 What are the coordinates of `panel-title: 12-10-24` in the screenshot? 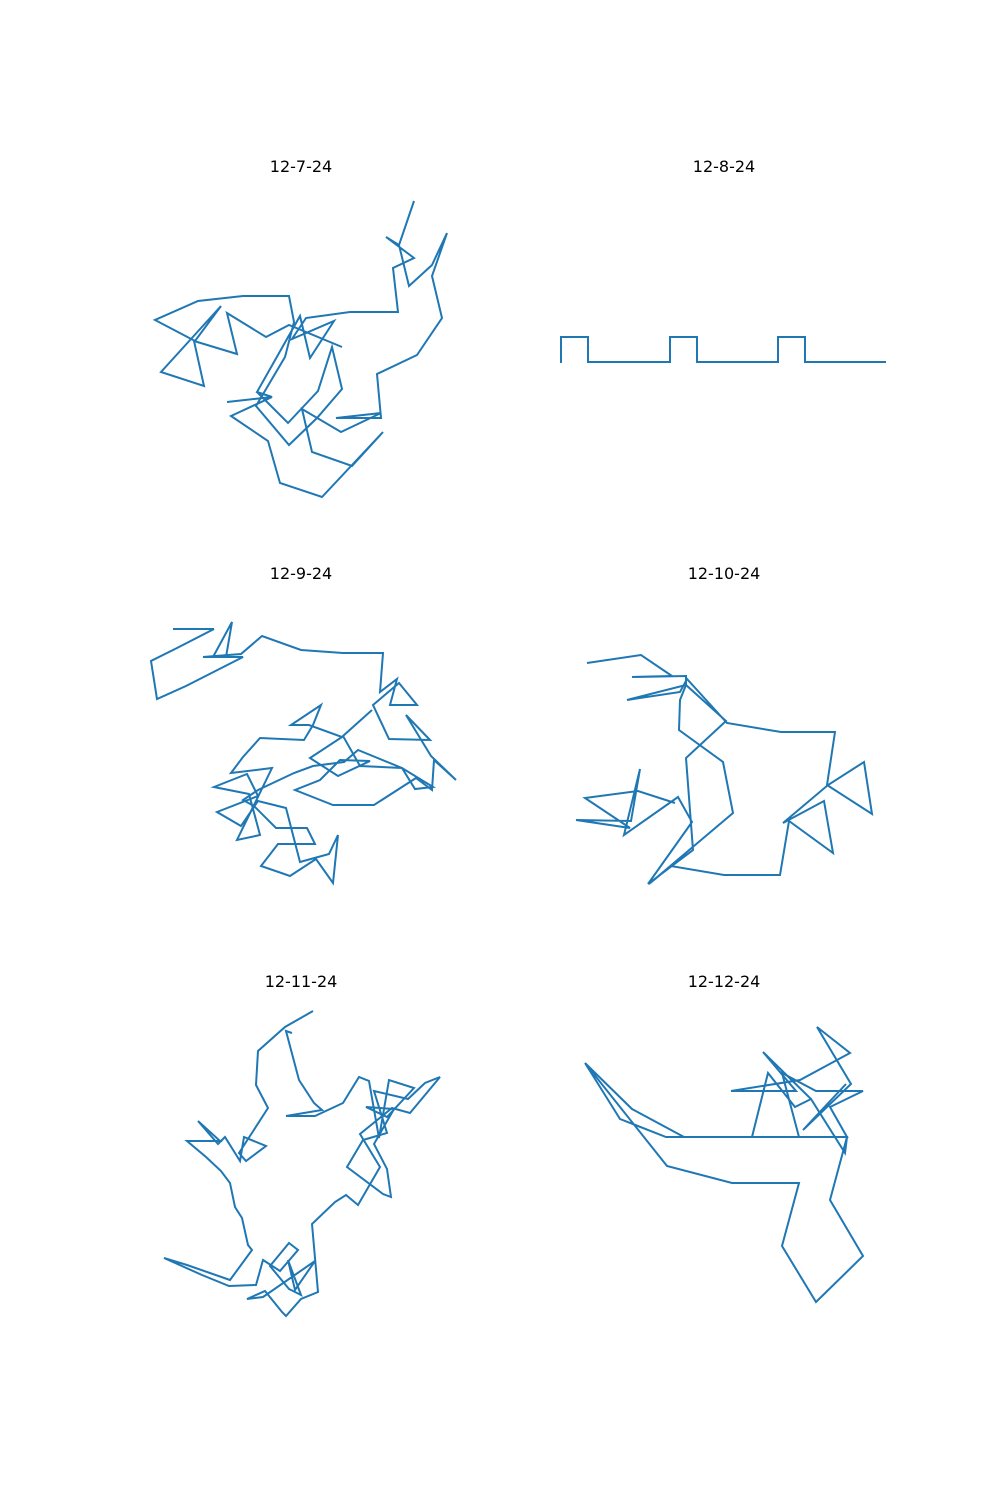 It's located at (724, 573).